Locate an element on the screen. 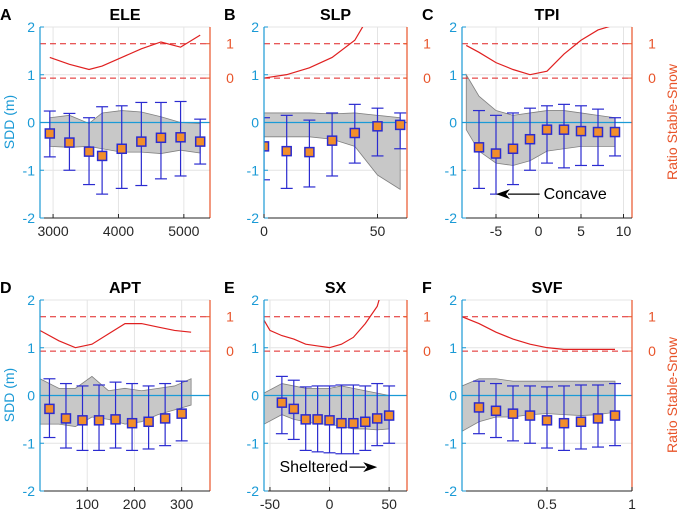  plot-area-B is located at coordinates (335, 109).